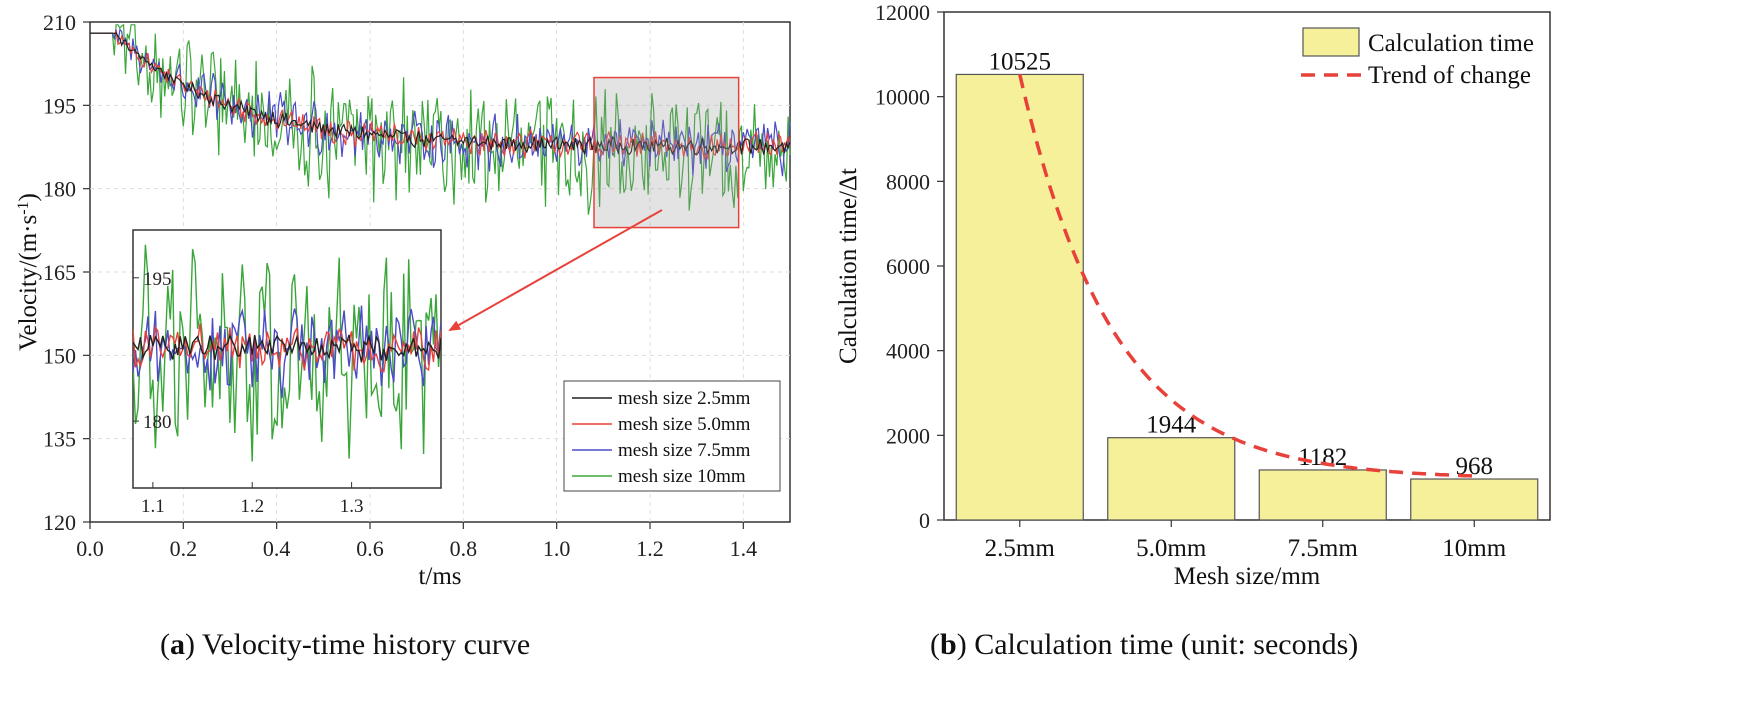  Describe the element at coordinates (193, 644) in the screenshot. I see `caption-a-close: )` at that location.